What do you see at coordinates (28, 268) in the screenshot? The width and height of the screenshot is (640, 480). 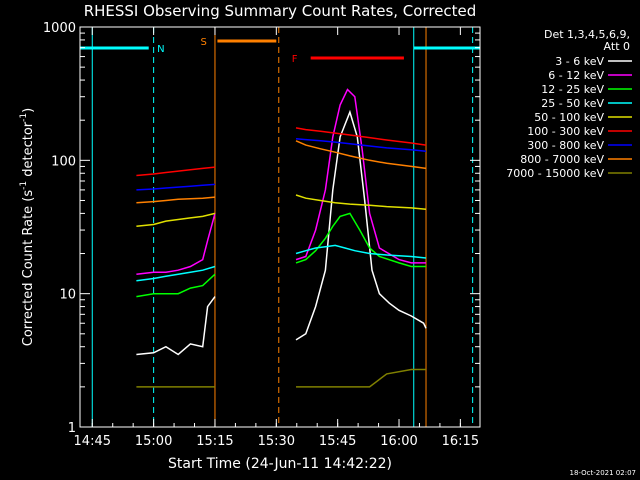 I see `y-axis-label-main: Corrected Count Rate (s` at bounding box center [28, 268].